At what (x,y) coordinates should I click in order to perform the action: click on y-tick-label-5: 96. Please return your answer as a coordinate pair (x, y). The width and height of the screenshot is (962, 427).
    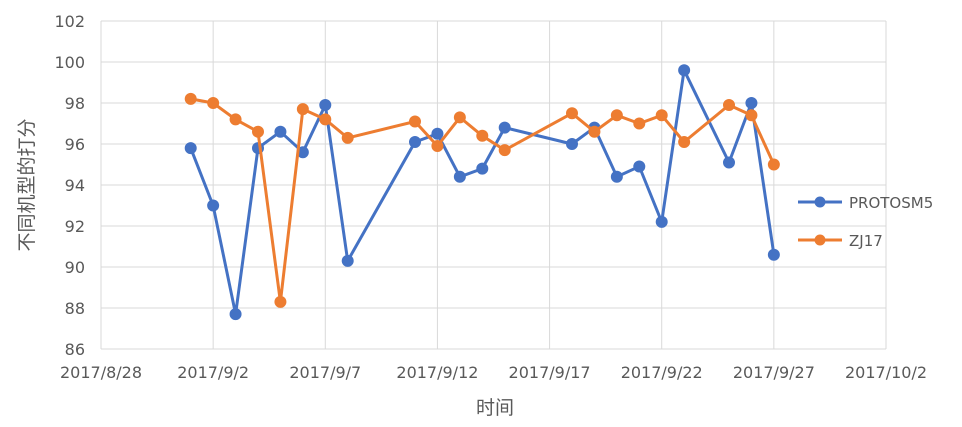
    Looking at the image, I should click on (75, 144).